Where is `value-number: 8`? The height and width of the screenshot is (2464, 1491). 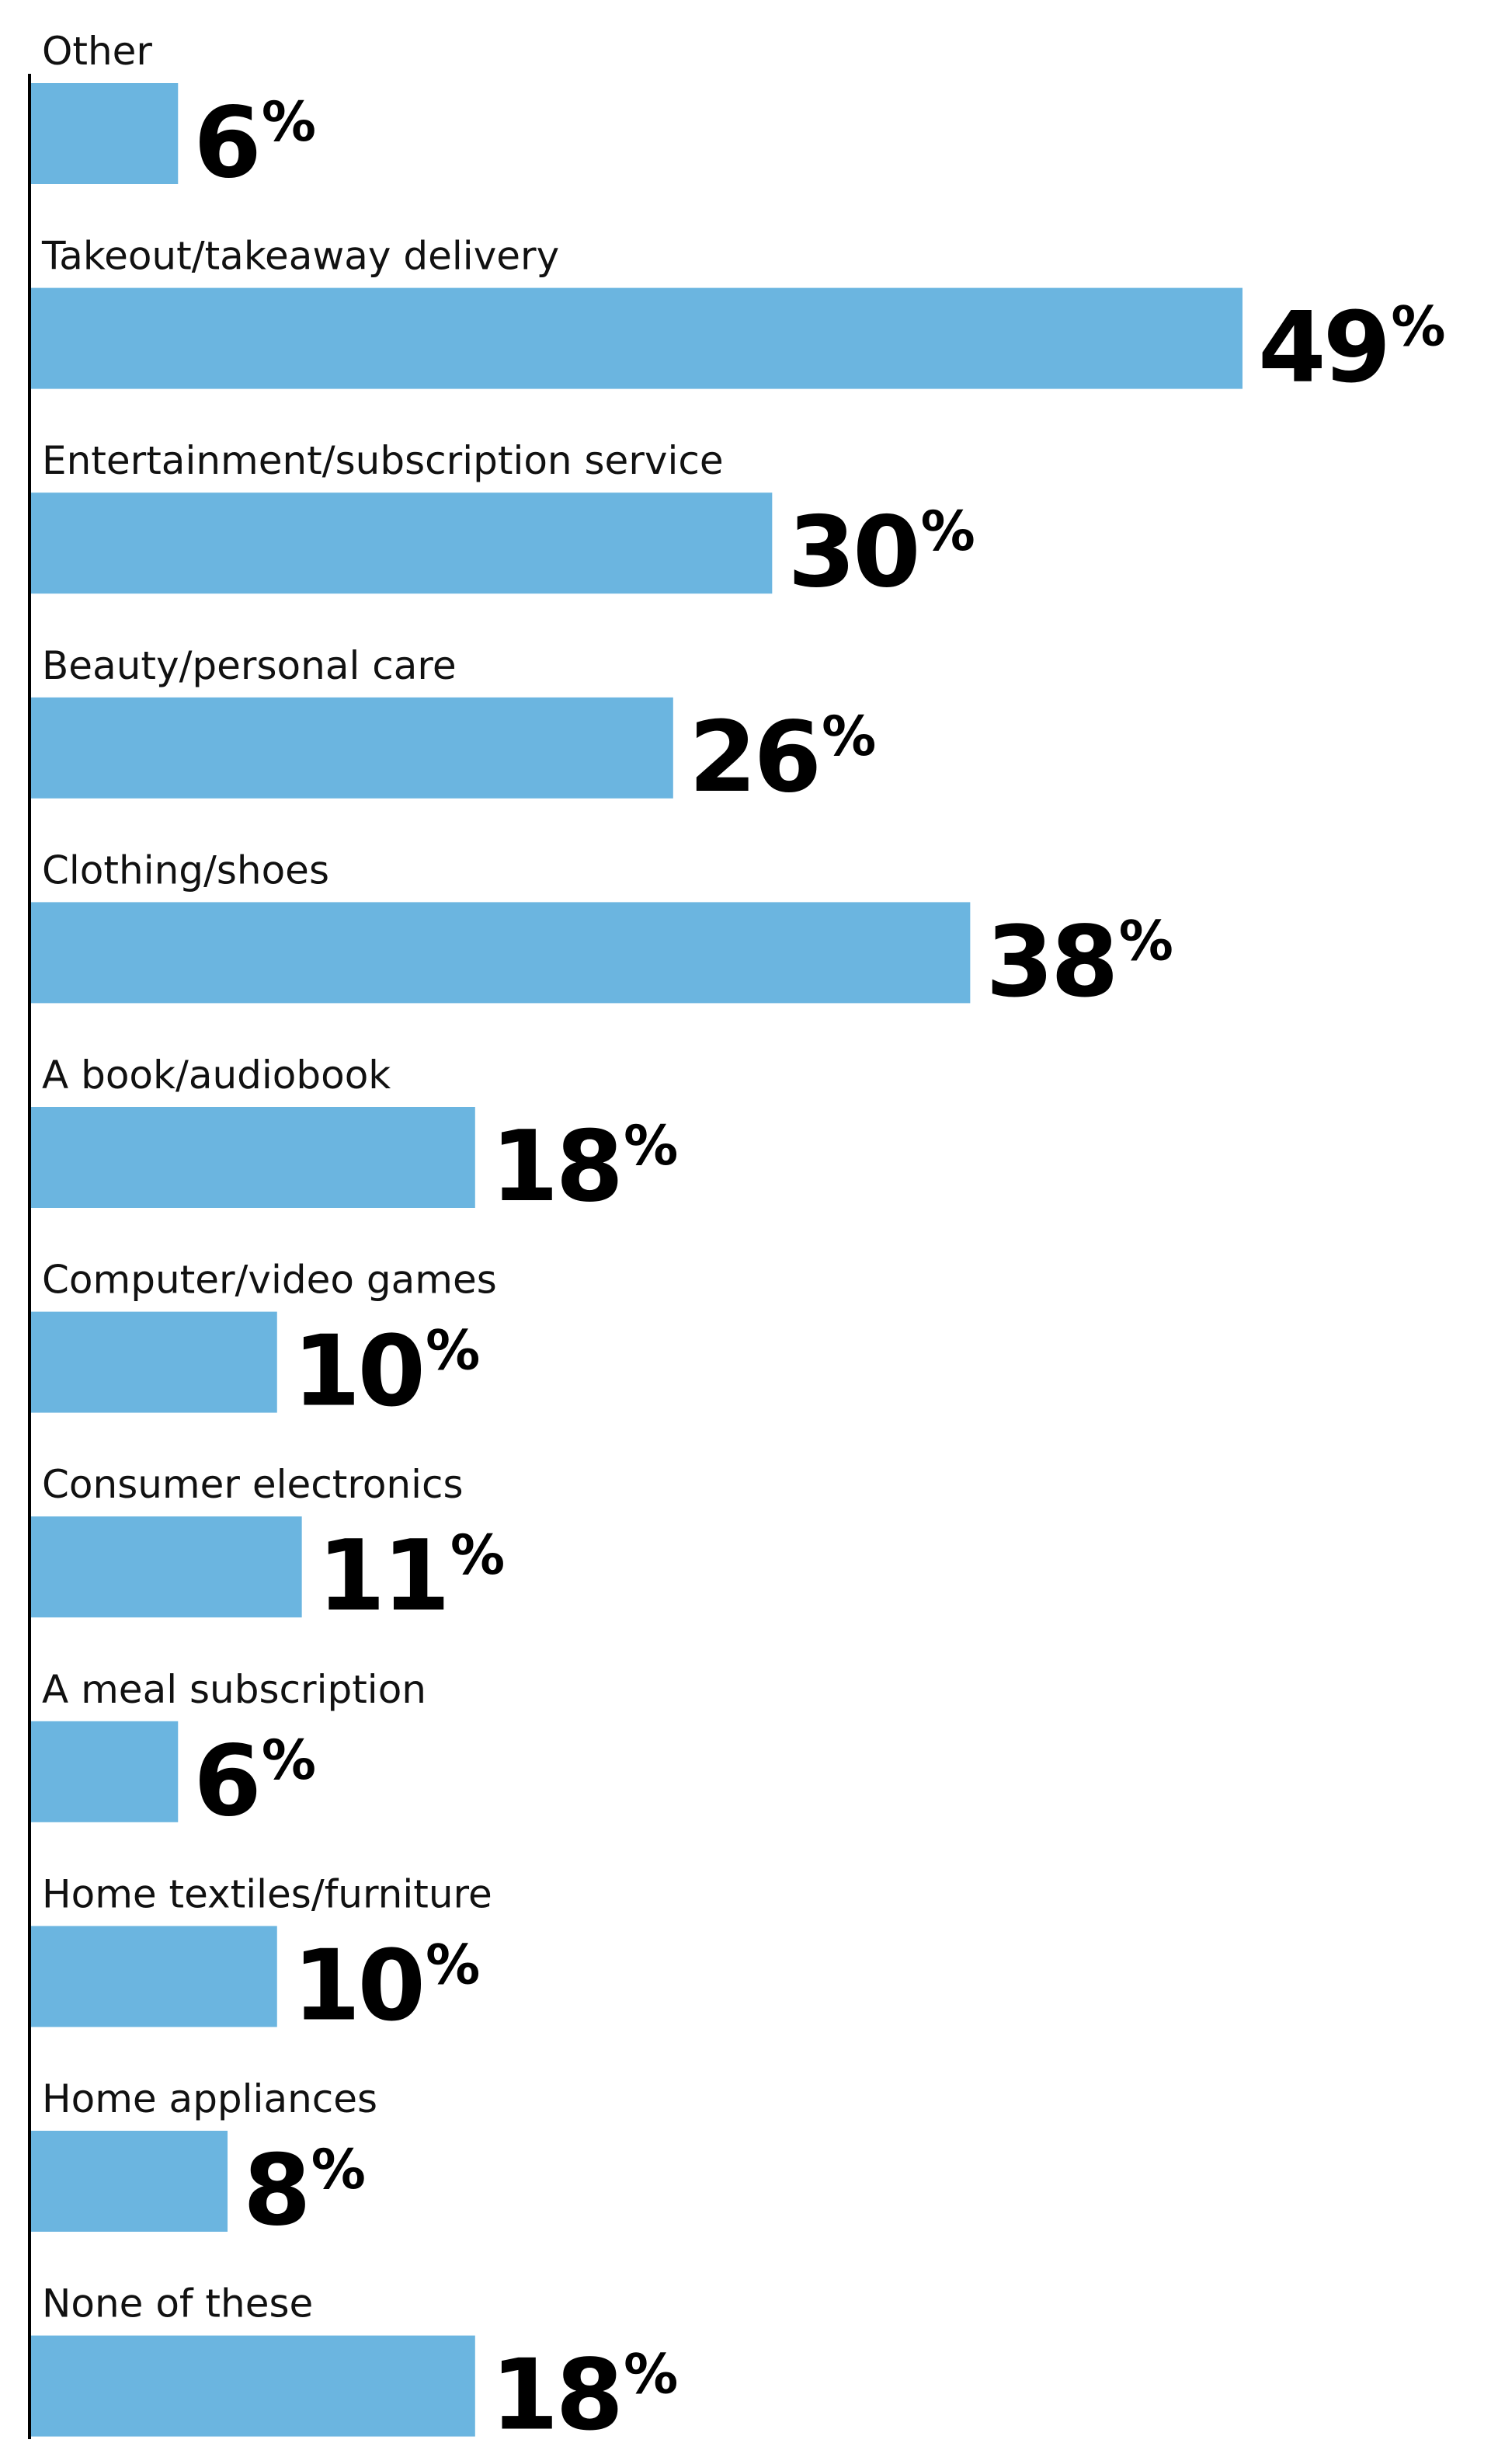 value-number: 8 is located at coordinates (275, 2190).